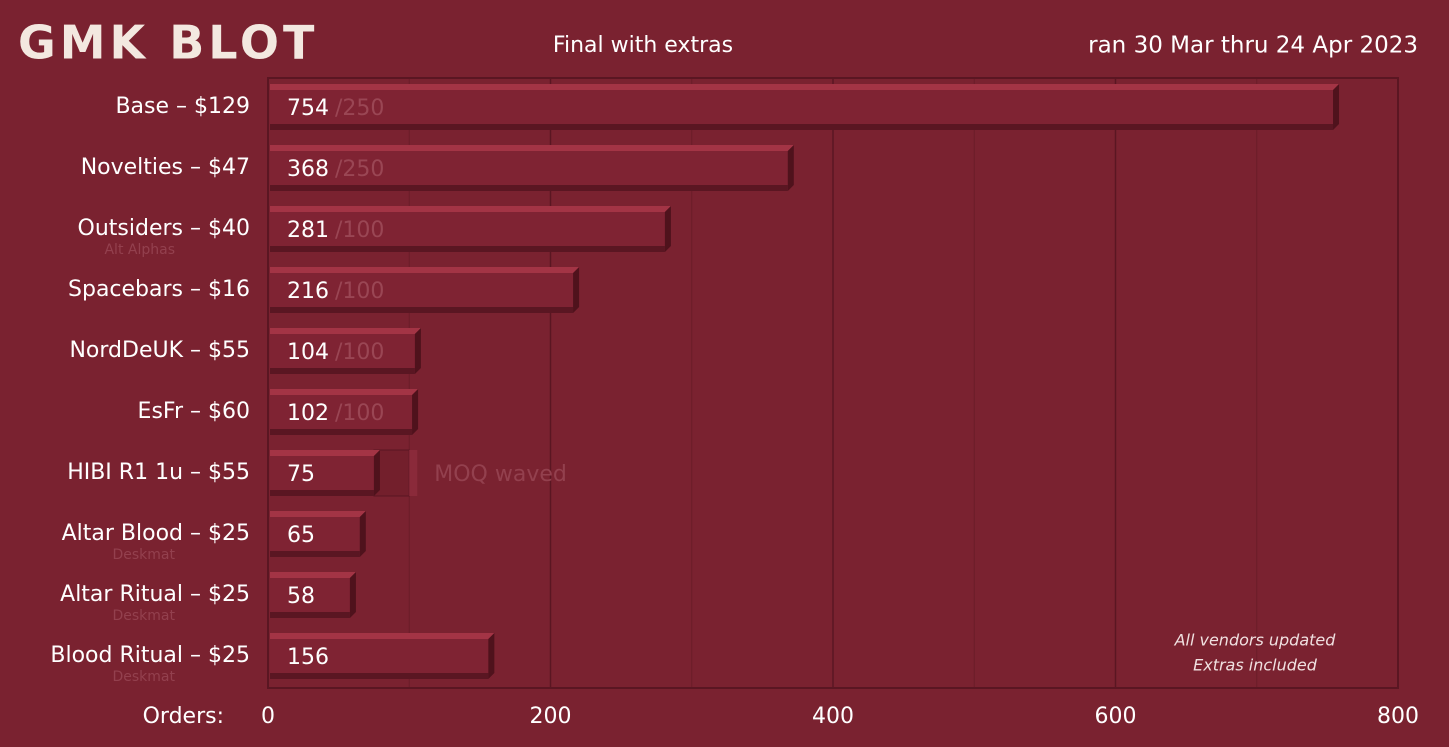  What do you see at coordinates (308, 291) in the screenshot?
I see `value-label: 216` at bounding box center [308, 291].